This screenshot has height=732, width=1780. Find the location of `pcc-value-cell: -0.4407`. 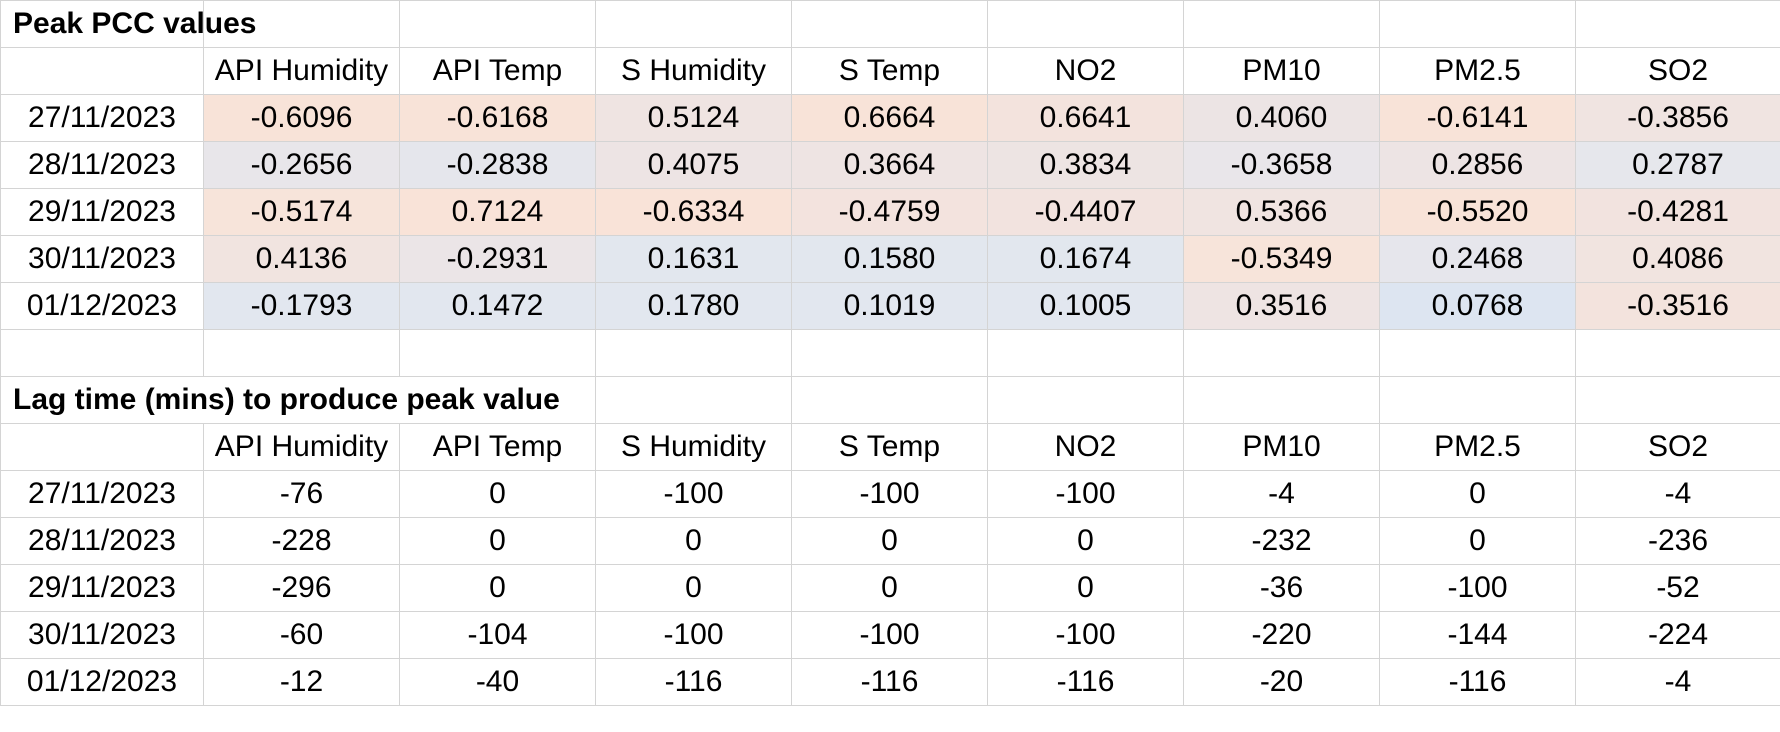

pcc-value-cell: -0.4407 is located at coordinates (1085, 212).